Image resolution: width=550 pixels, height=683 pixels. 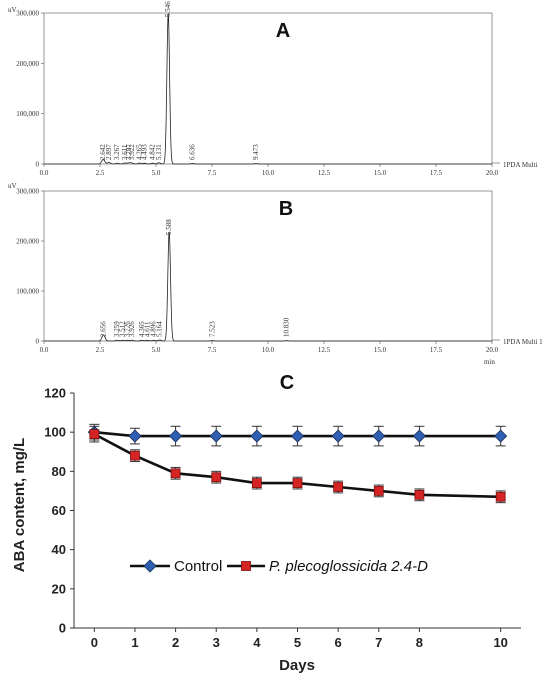 What do you see at coordinates (27, 14) in the screenshot?
I see `panel-a-y-tick-label: 300,000` at bounding box center [27, 14].